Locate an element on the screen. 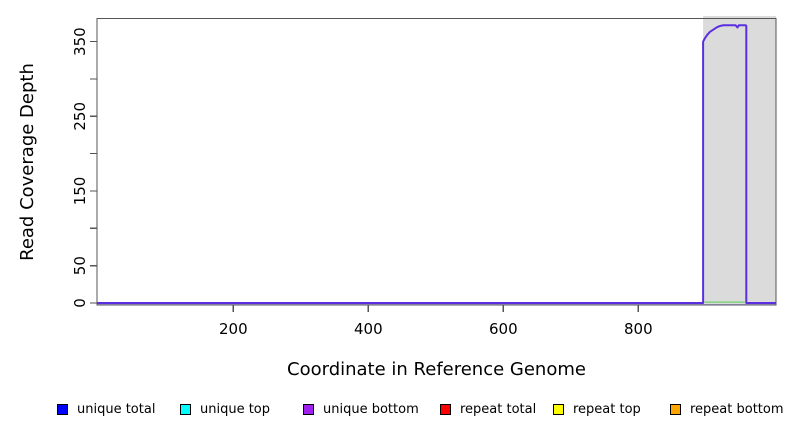 The image size is (792, 432). legend-label: repeat total is located at coordinates (498, 409).